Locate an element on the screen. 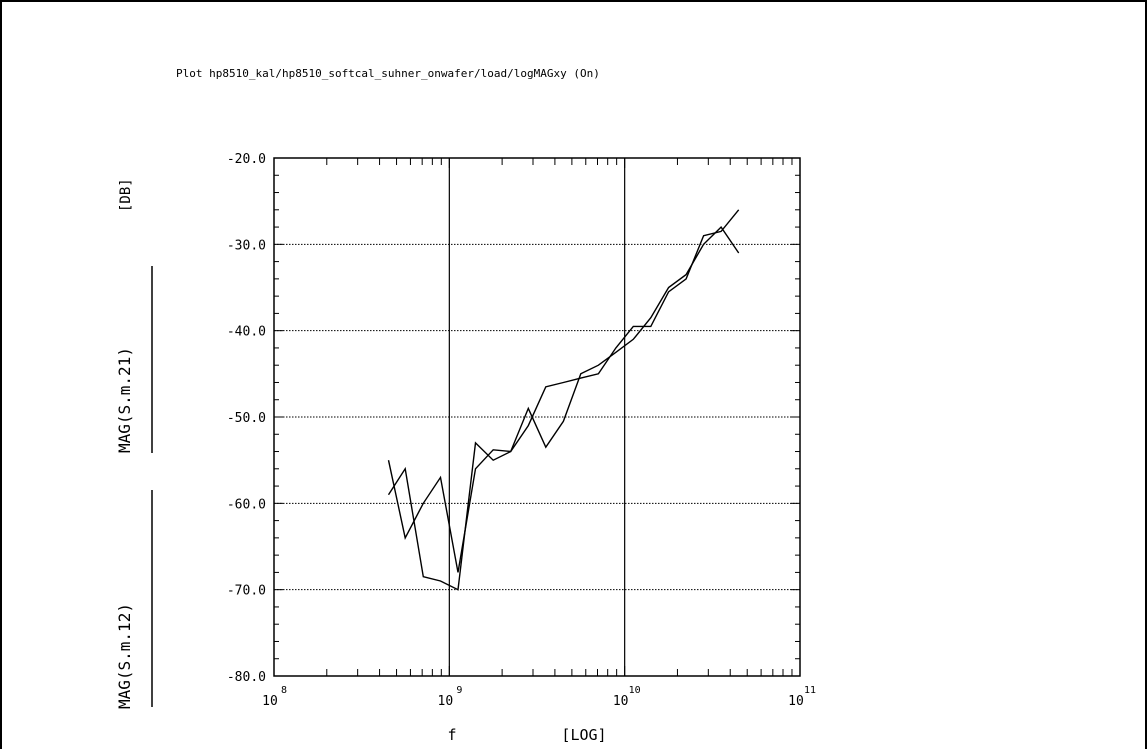 The image size is (1147, 749). x-tick-label-exponent: 10 is located at coordinates (635, 690).